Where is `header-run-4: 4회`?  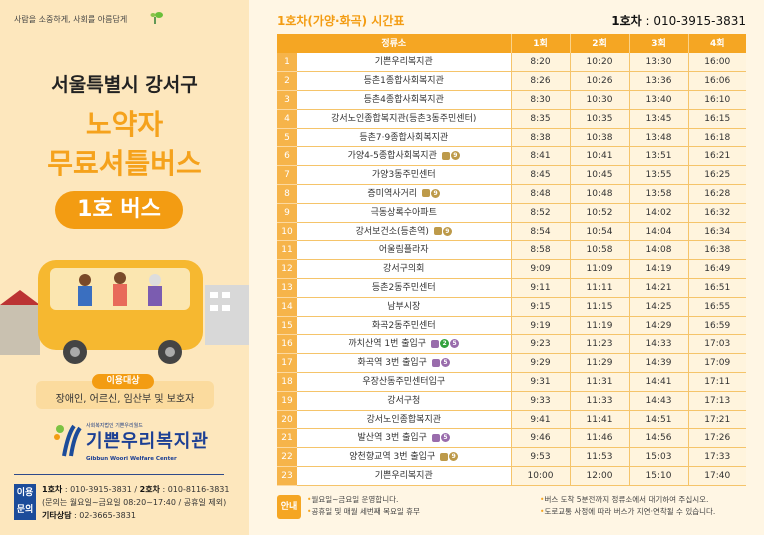
header-run-4: 4회 is located at coordinates (717, 43).